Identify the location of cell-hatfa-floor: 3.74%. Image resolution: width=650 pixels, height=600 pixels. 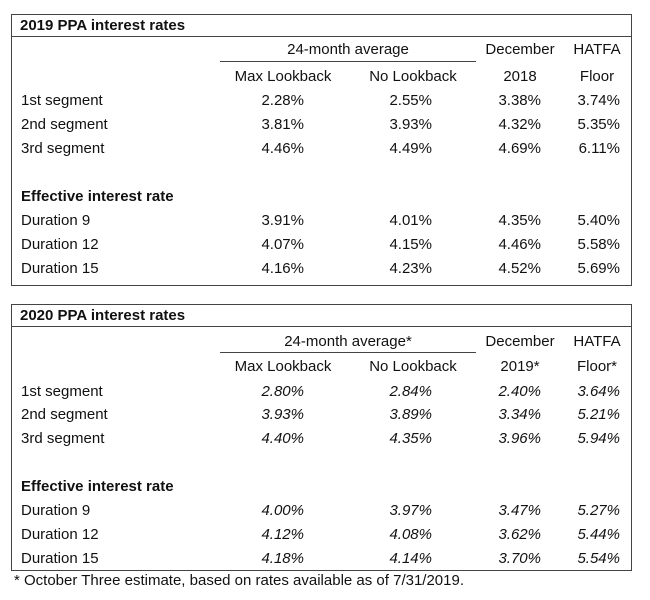
(598, 100).